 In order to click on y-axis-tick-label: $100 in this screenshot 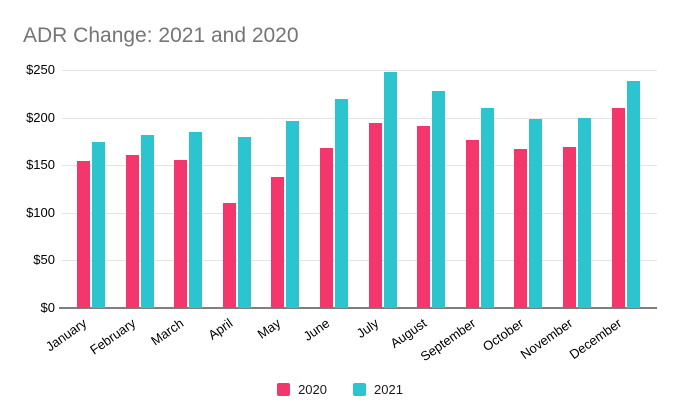, I will do `click(40, 212)`.